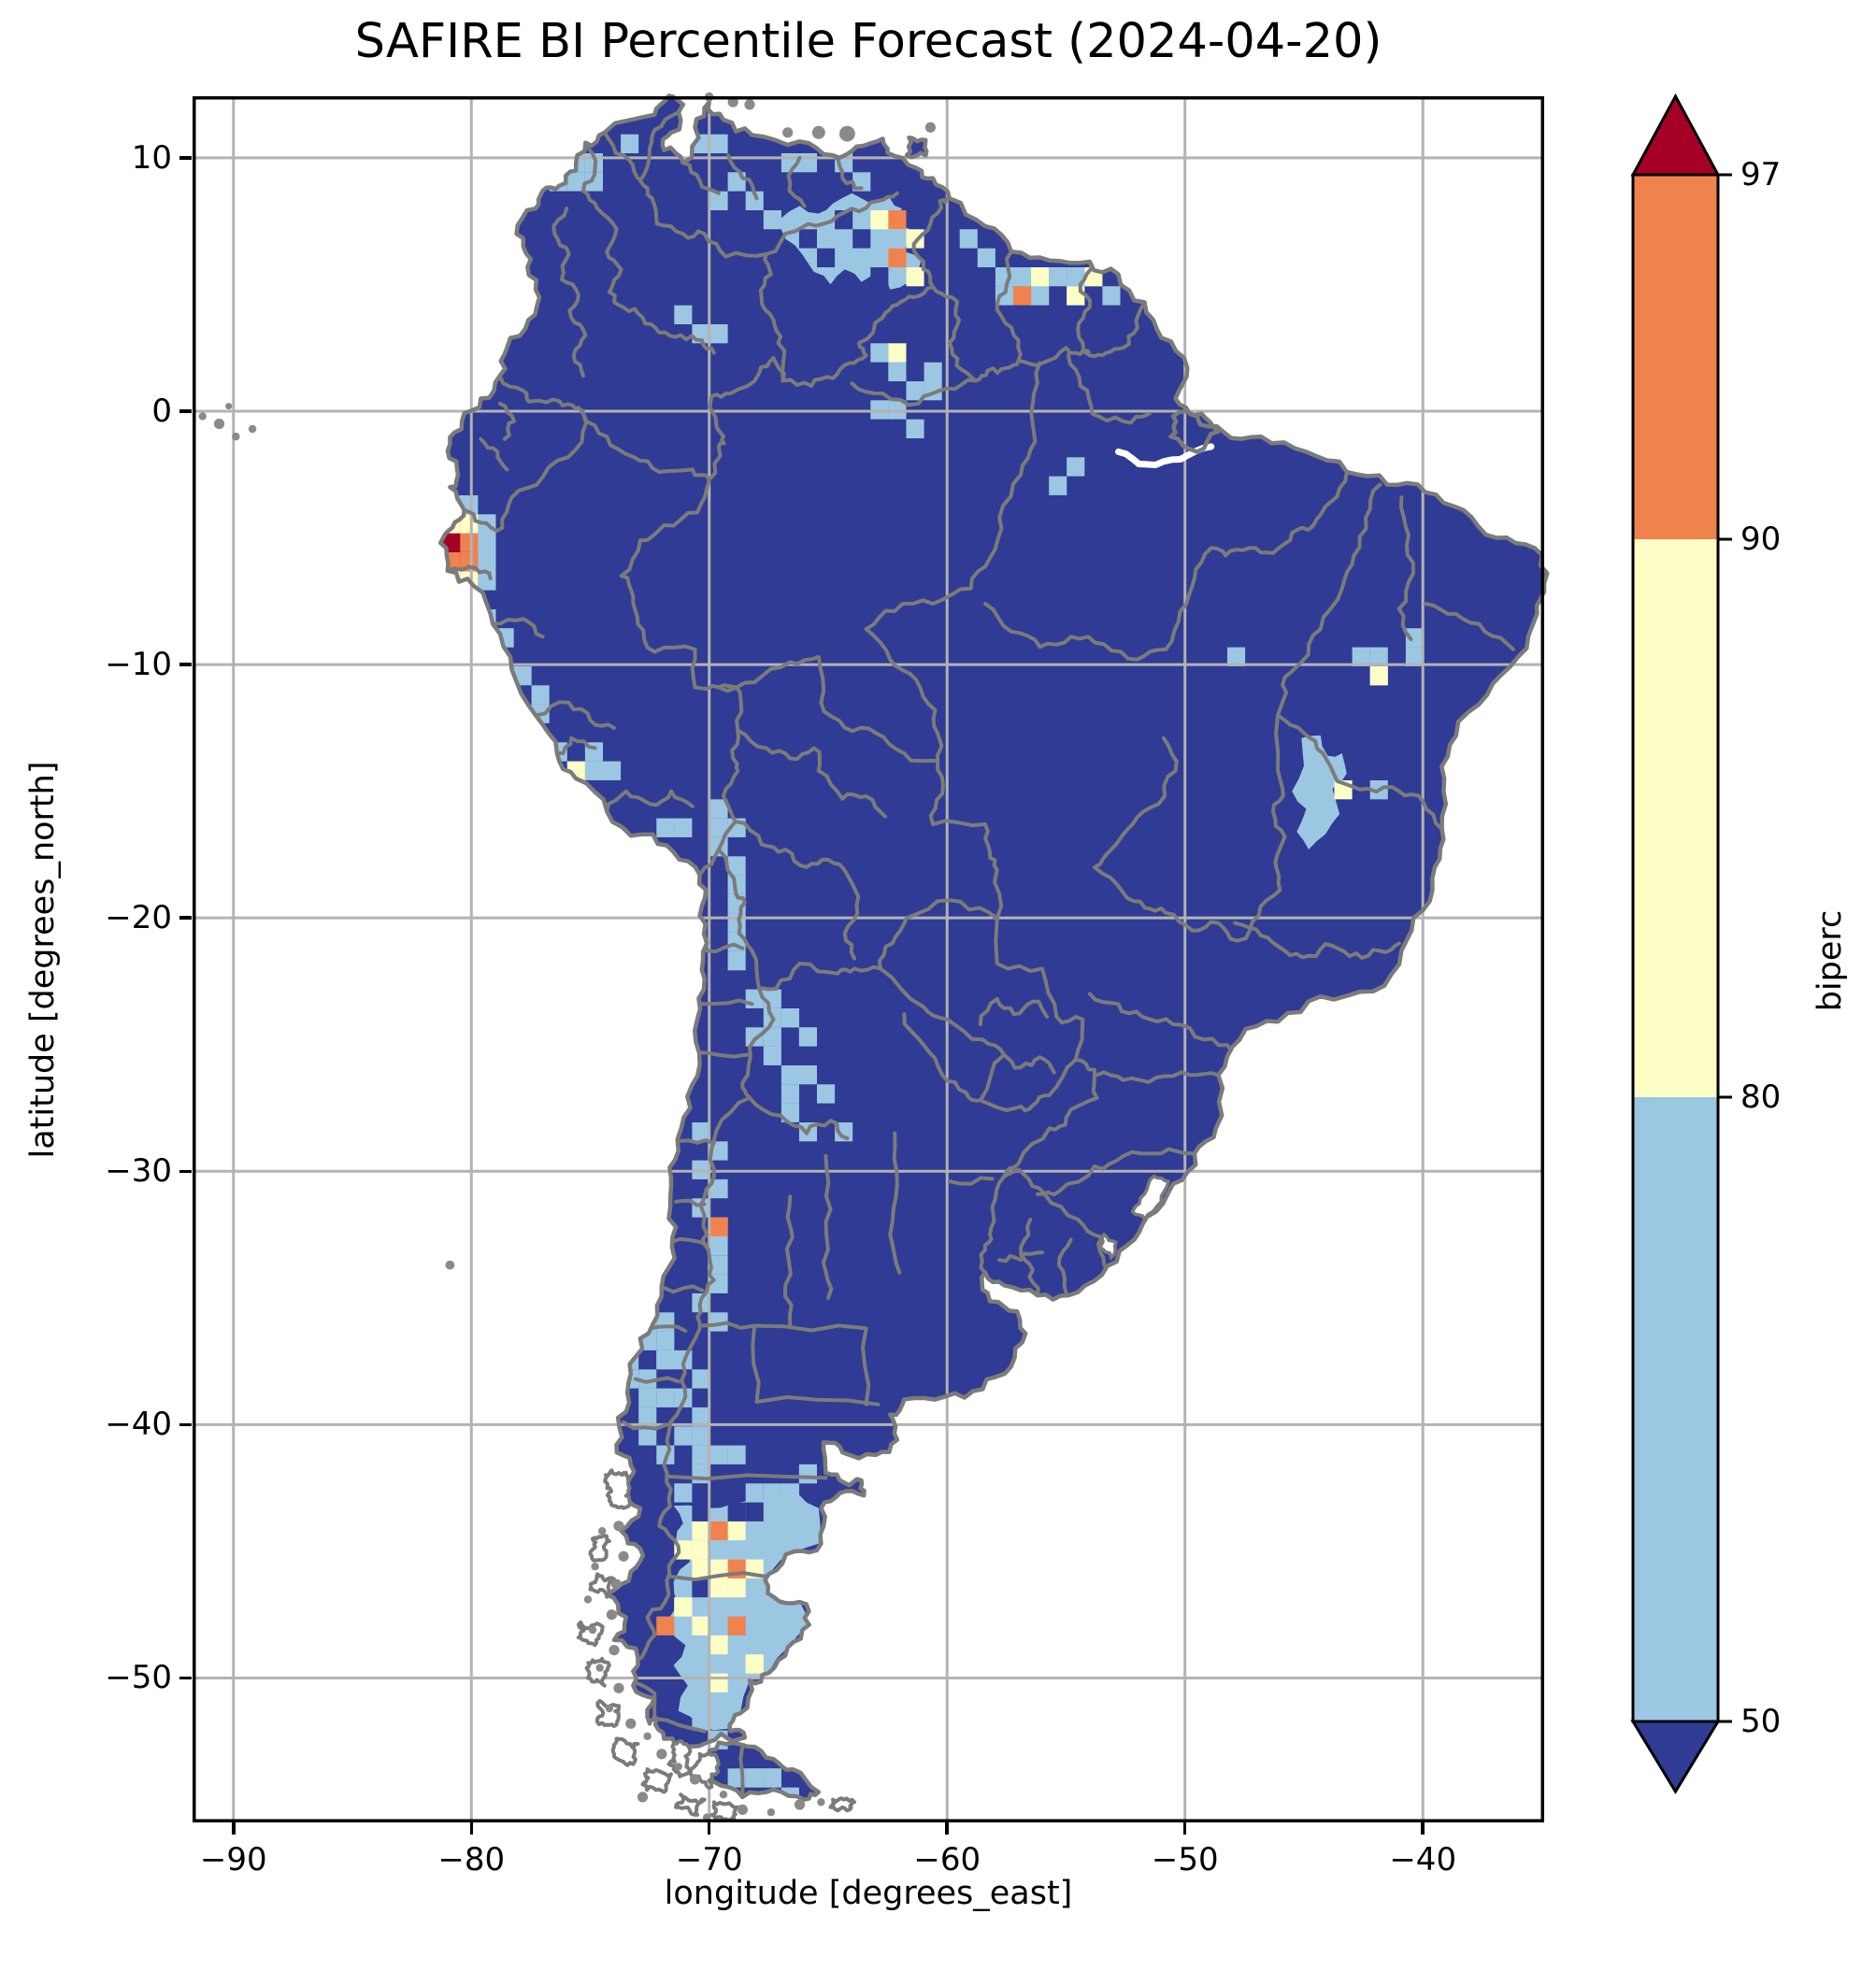  What do you see at coordinates (1675, 1757) in the screenshot?
I see `cbar-under-arrow` at bounding box center [1675, 1757].